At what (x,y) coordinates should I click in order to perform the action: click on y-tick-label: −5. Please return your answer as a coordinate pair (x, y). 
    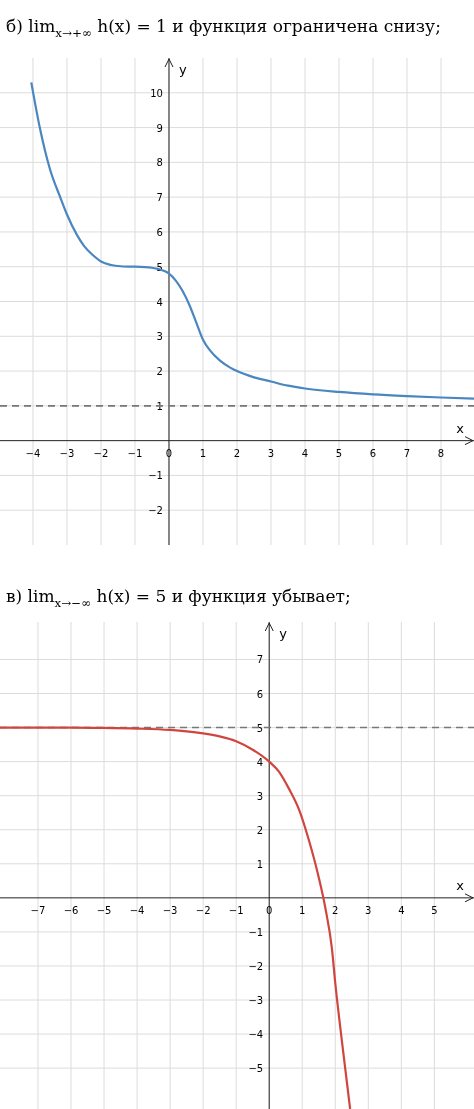
    Looking at the image, I should click on (256, 1069).